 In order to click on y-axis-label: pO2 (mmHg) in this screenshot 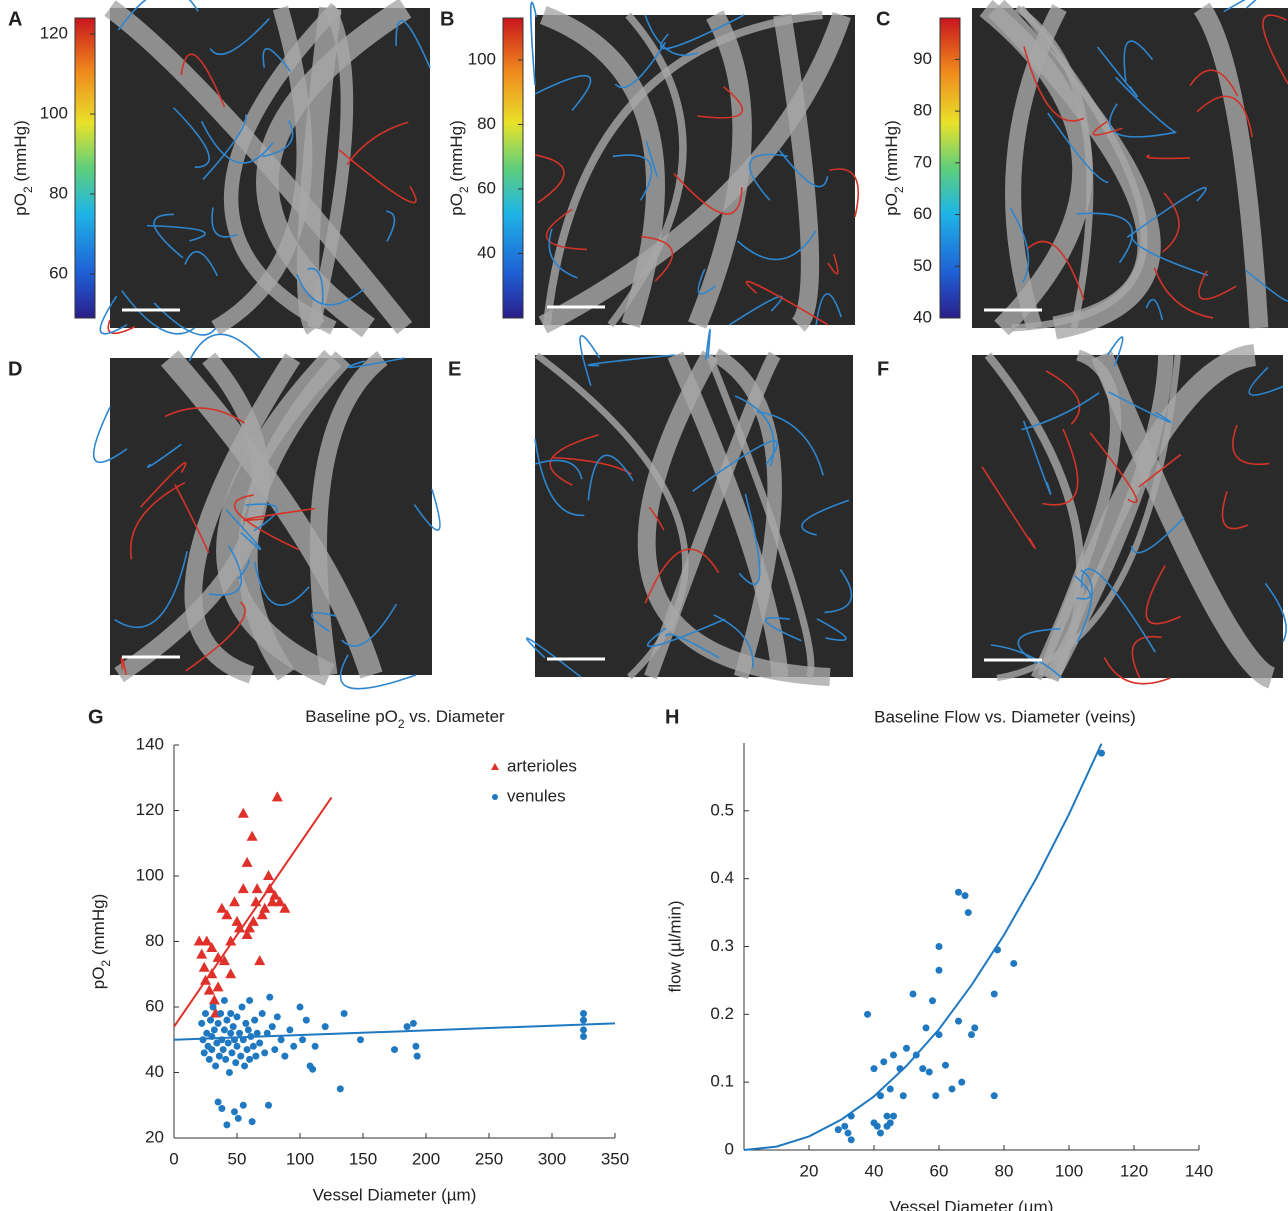, I will do `click(101, 941)`.